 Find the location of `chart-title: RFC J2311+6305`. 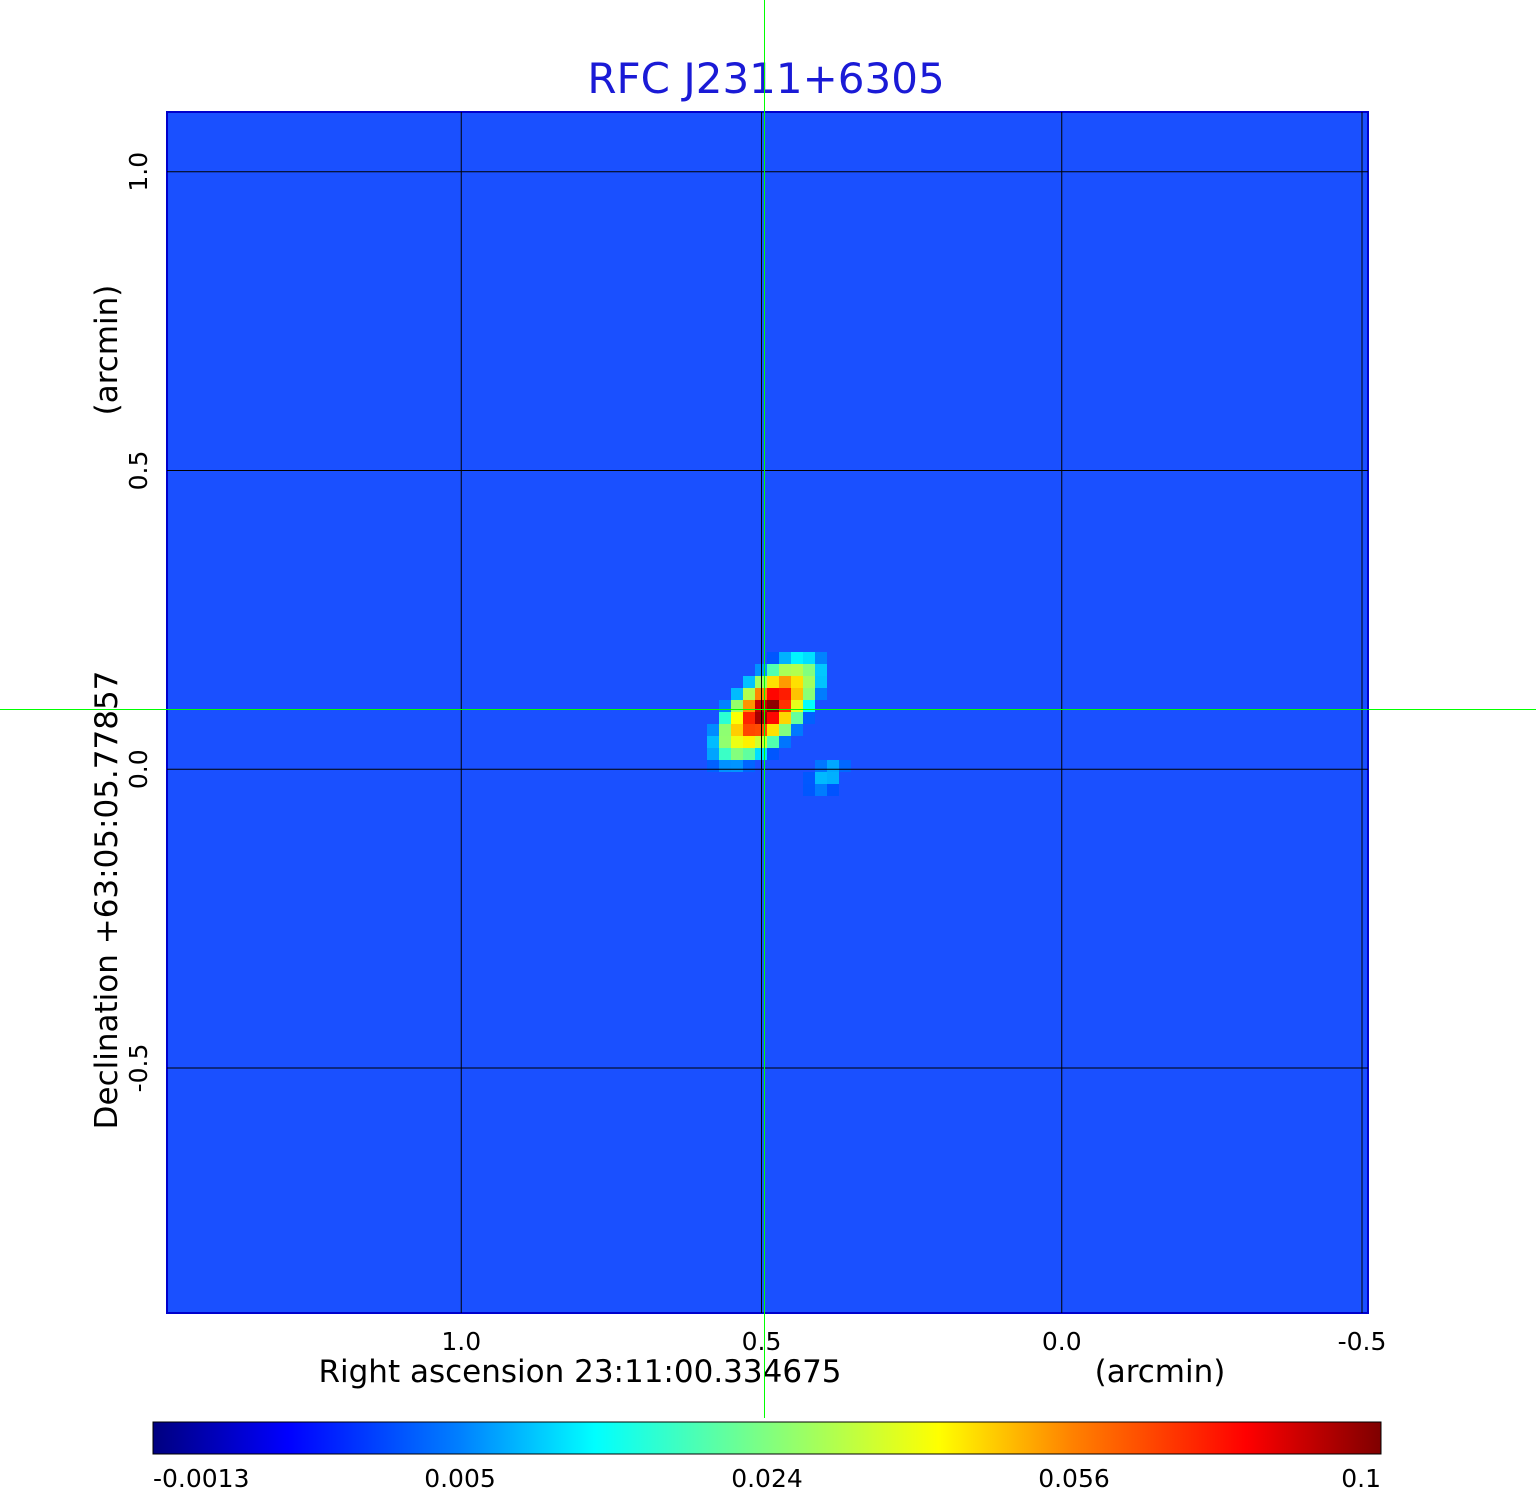

chart-title: RFC J2311+6305 is located at coordinates (765, 78).